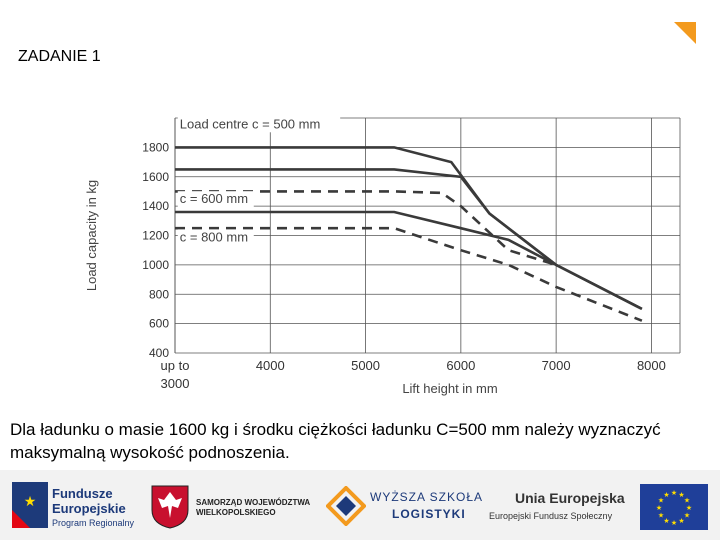 The width and height of the screenshot is (720, 540). I want to click on x-tick-label: 4000, so click(270, 365).